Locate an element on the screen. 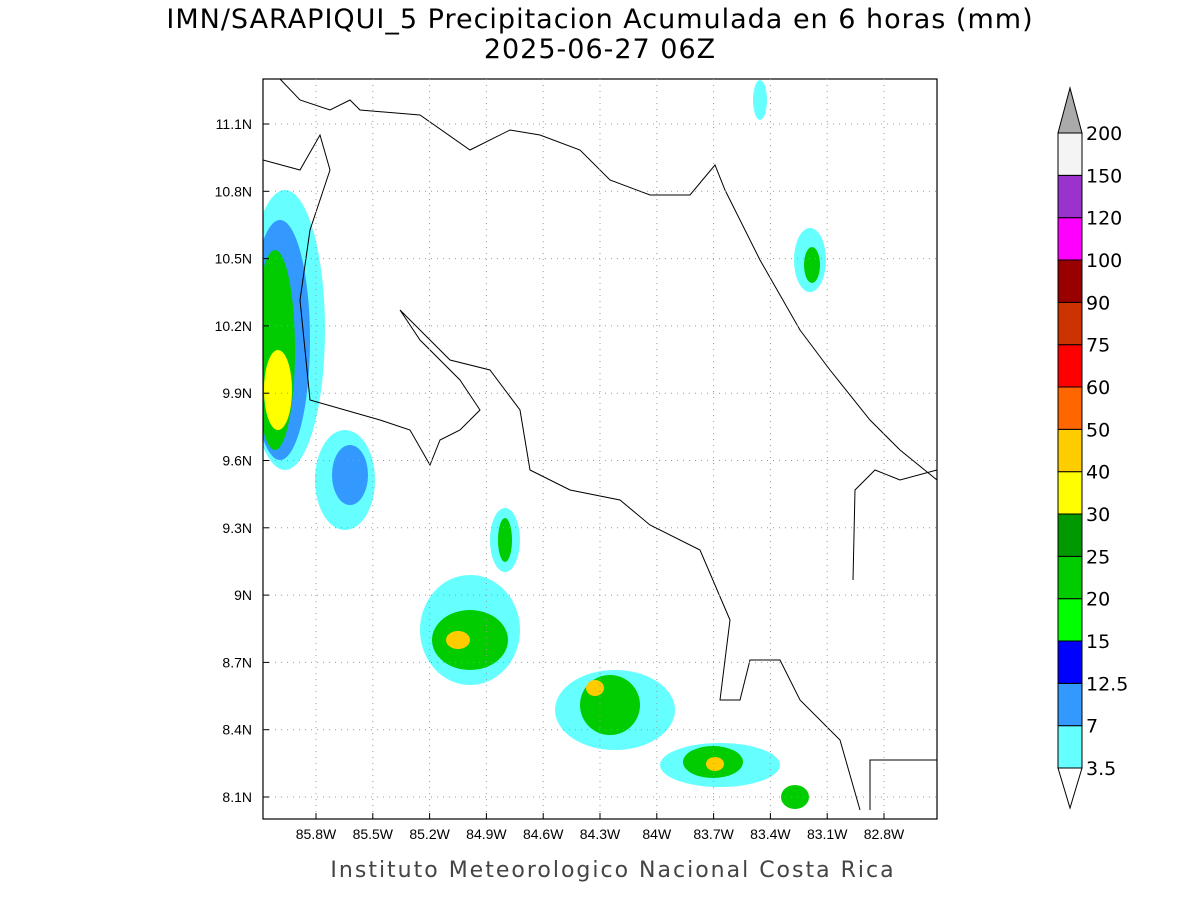  lat-label: 10.5N is located at coordinates (233, 259).